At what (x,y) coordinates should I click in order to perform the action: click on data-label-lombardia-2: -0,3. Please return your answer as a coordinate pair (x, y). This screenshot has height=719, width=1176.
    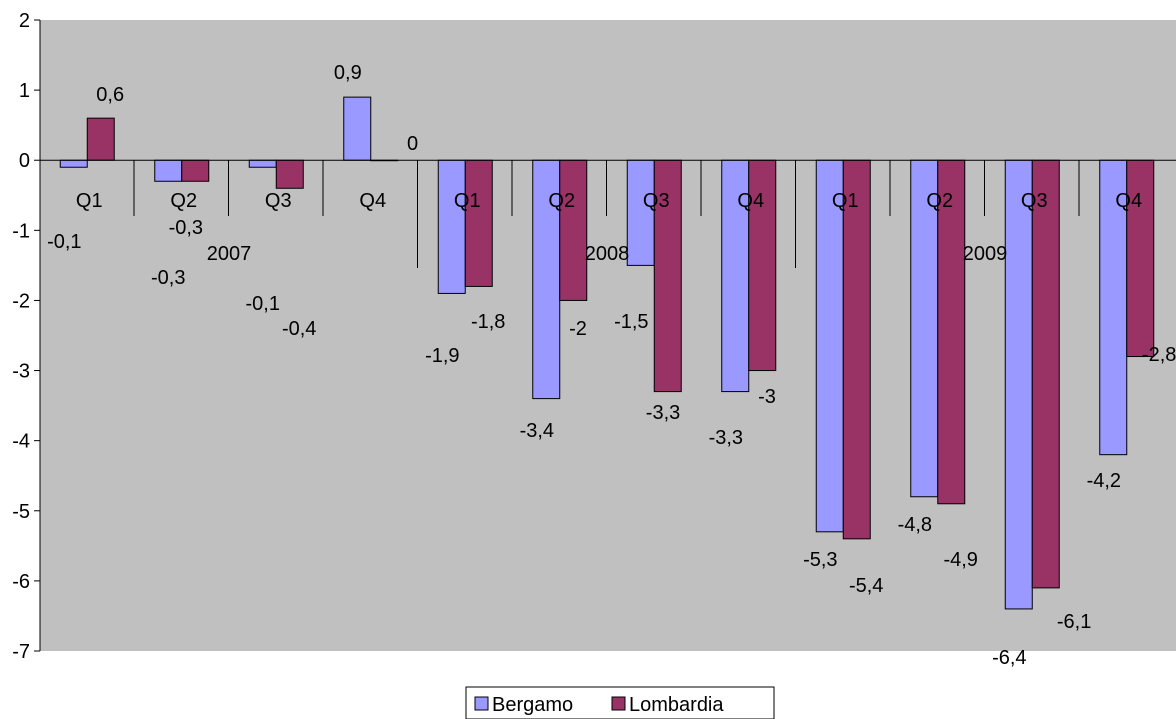
    Looking at the image, I should click on (186, 228).